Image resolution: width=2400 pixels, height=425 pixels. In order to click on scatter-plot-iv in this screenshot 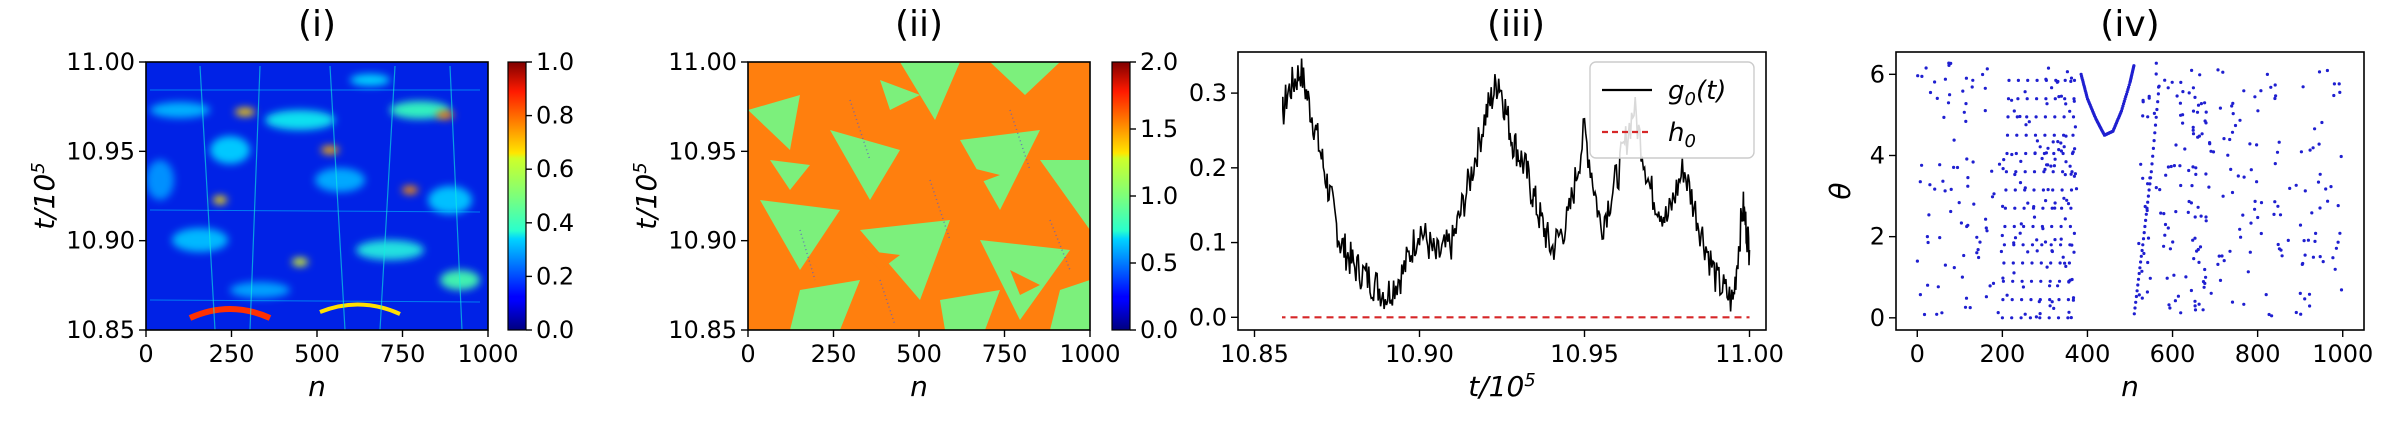, I will do `click(2129, 190)`.